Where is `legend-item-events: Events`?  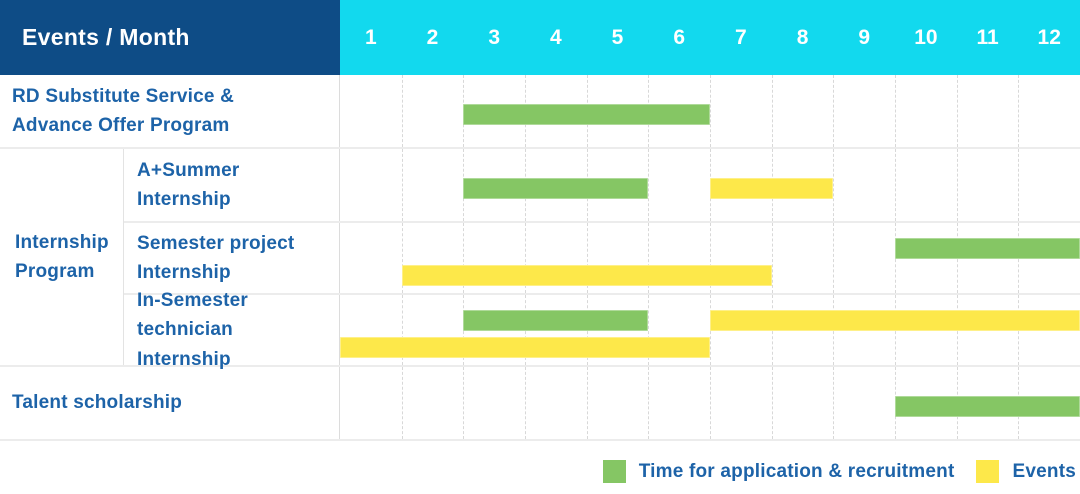
legend-item-events: Events is located at coordinates (1026, 471).